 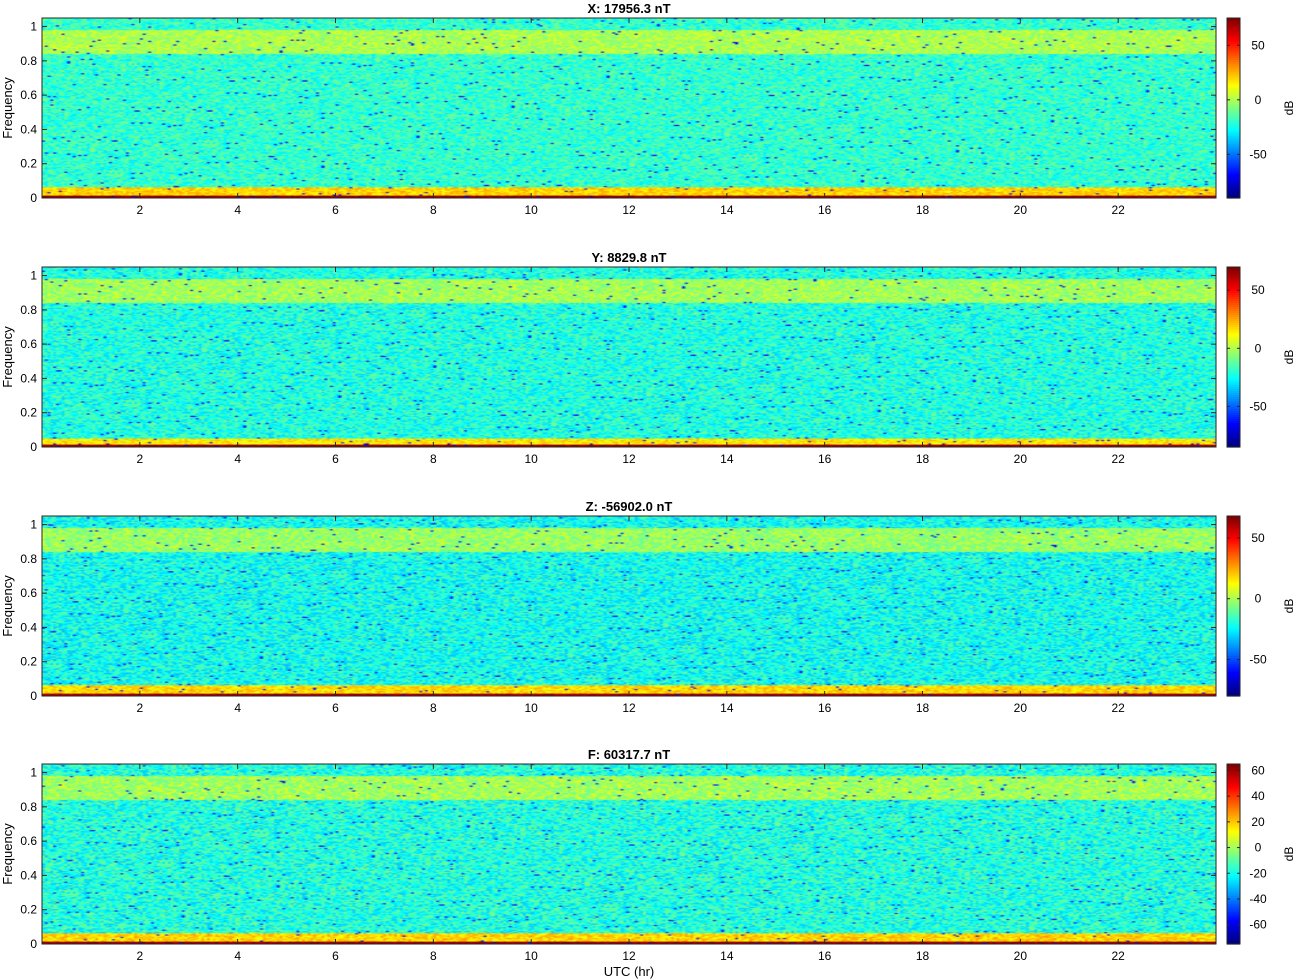 I want to click on colorbar: -60 -40 -20 0 20 40 60 dB, so click(x=1261, y=854).